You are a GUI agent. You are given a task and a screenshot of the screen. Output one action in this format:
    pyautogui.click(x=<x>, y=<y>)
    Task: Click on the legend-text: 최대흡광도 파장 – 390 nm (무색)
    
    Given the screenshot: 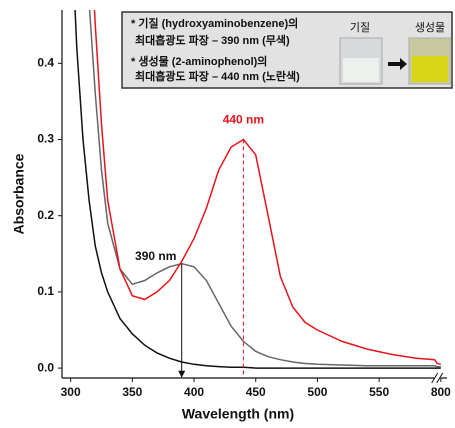 What is the action you would take?
    pyautogui.click(x=212, y=40)
    